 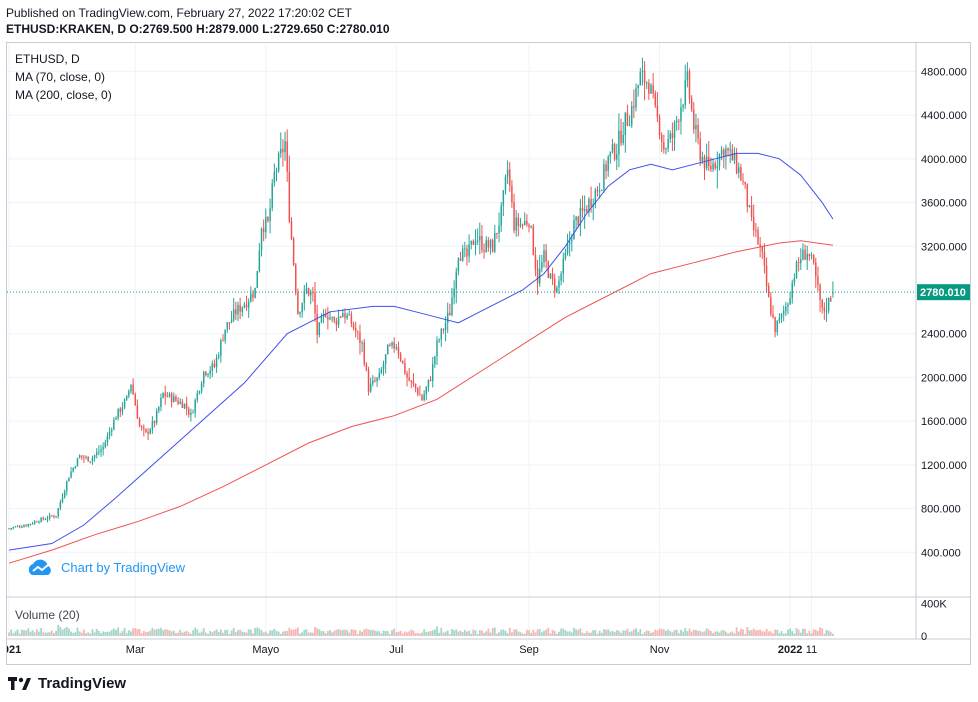 I want to click on watermark: Chart by TradingView, so click(x=105, y=567).